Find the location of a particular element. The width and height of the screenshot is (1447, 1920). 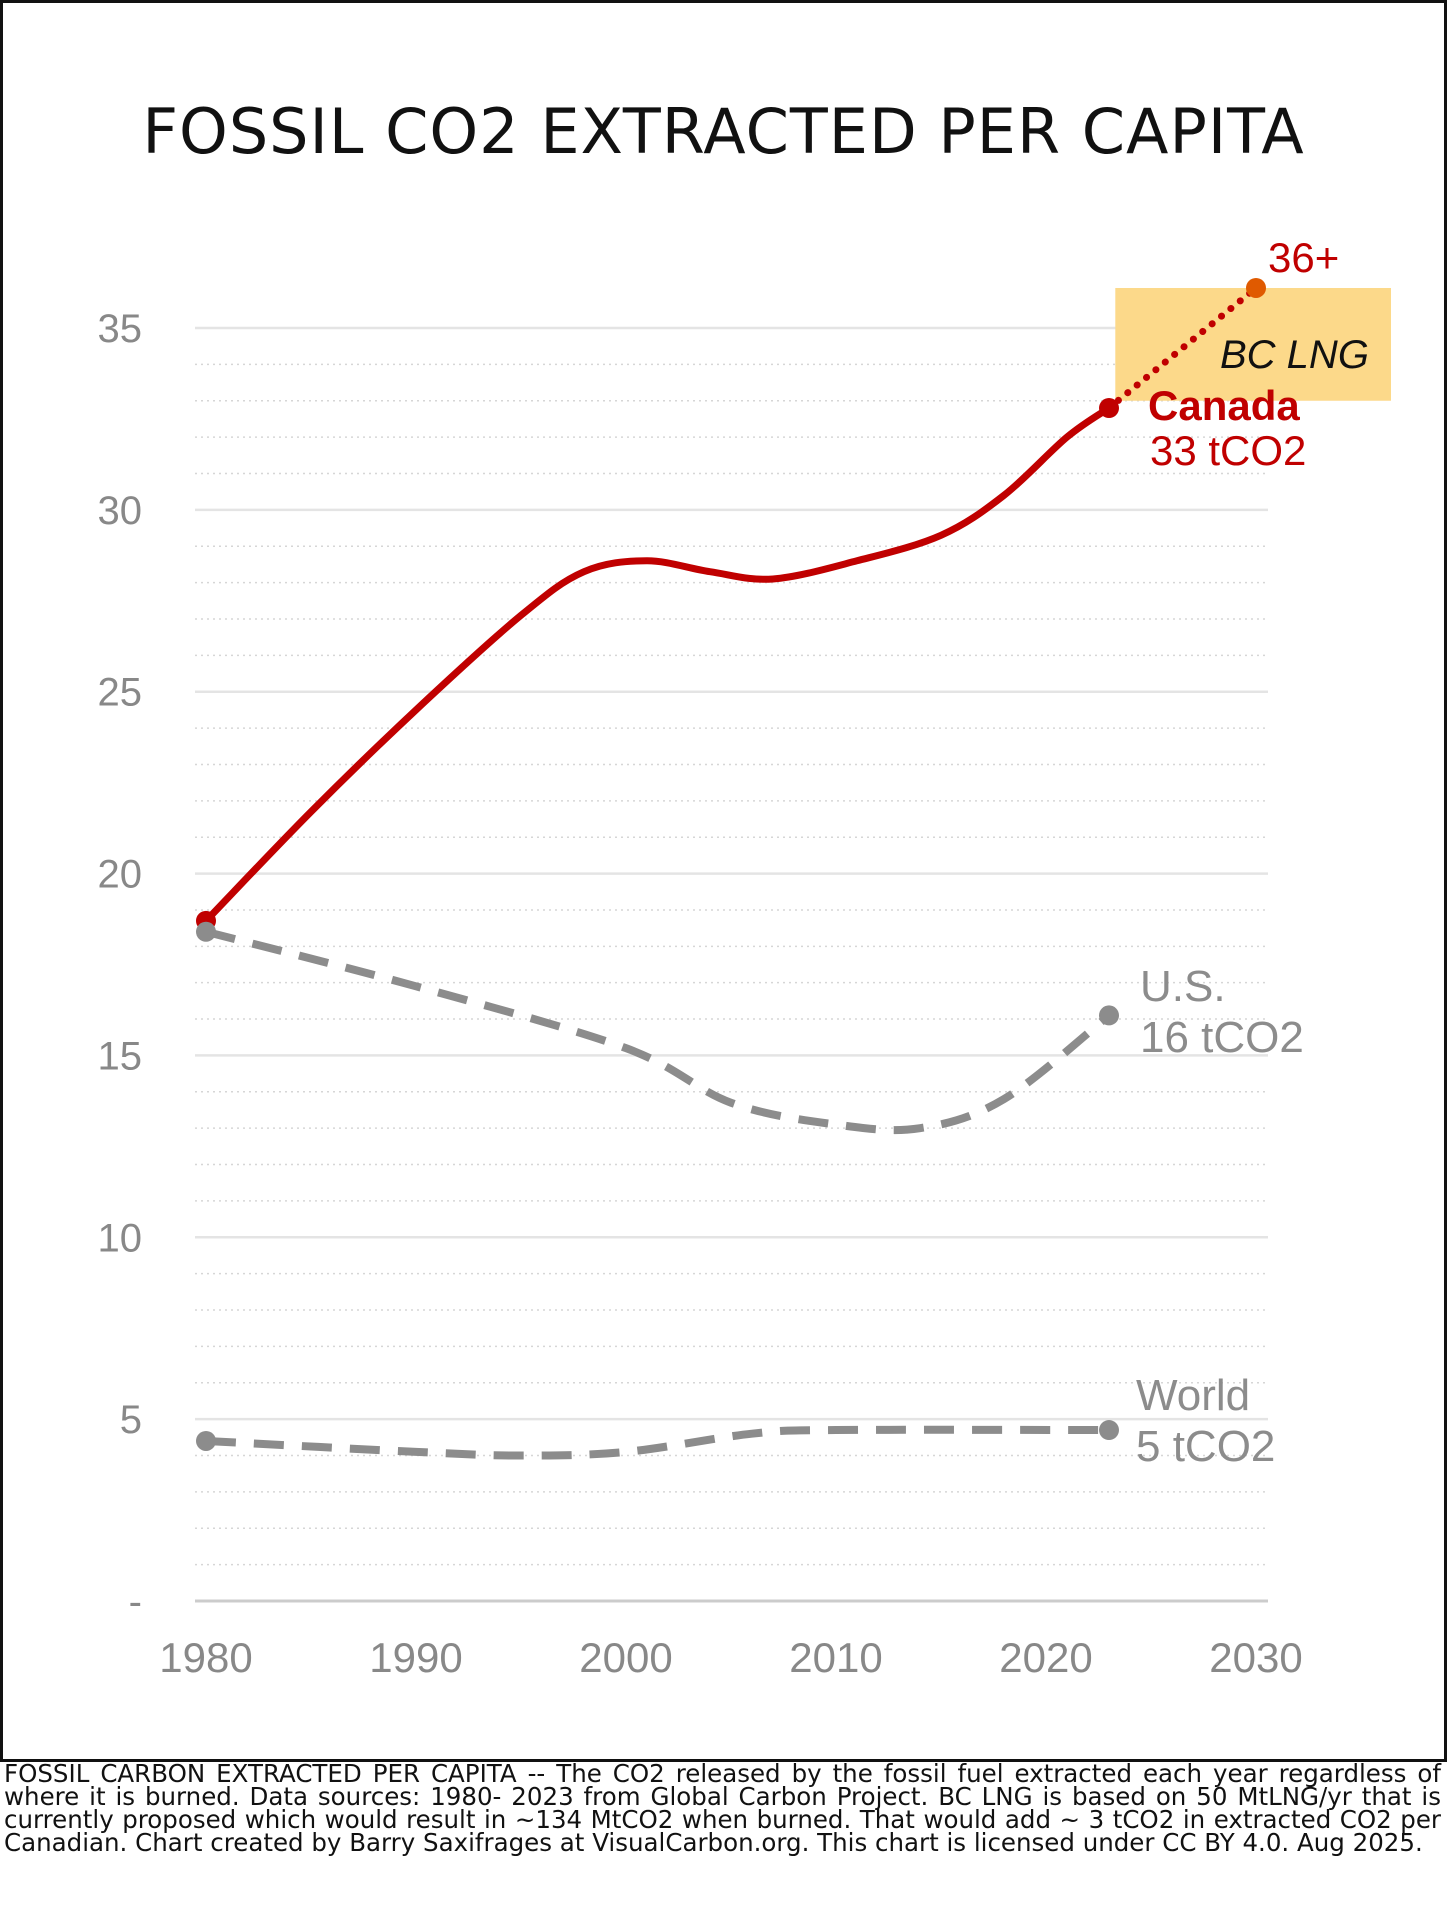

x-tick-label: 2000 is located at coordinates (625, 1657).